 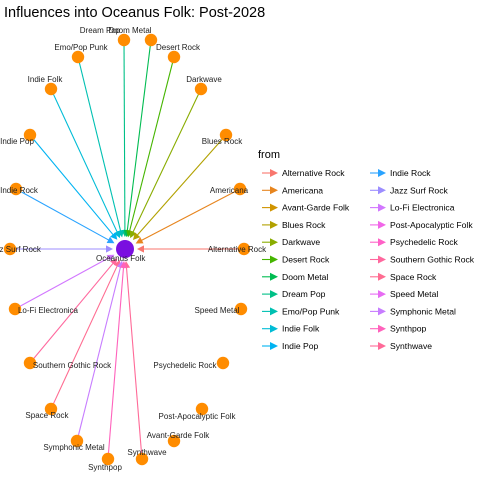 What do you see at coordinates (413, 277) in the screenshot?
I see `legend-label: Space Rock` at bounding box center [413, 277].